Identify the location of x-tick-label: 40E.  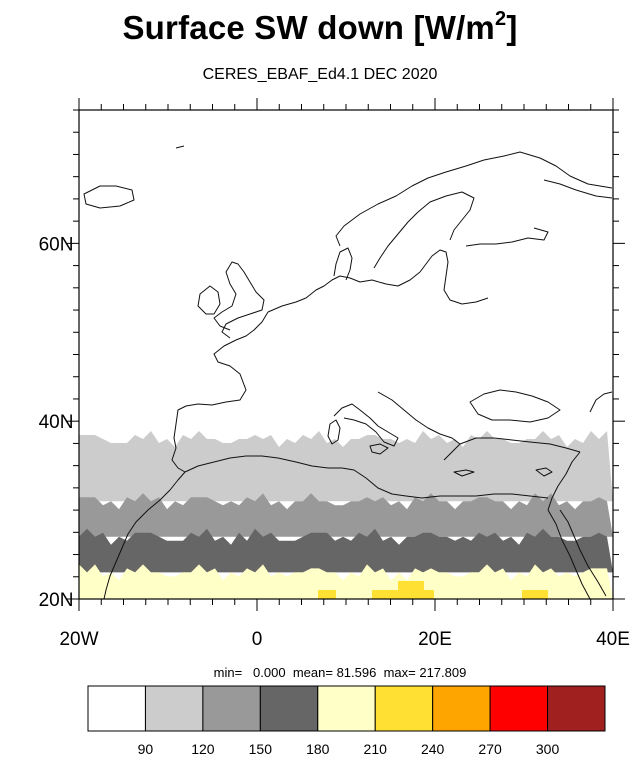
(613, 639).